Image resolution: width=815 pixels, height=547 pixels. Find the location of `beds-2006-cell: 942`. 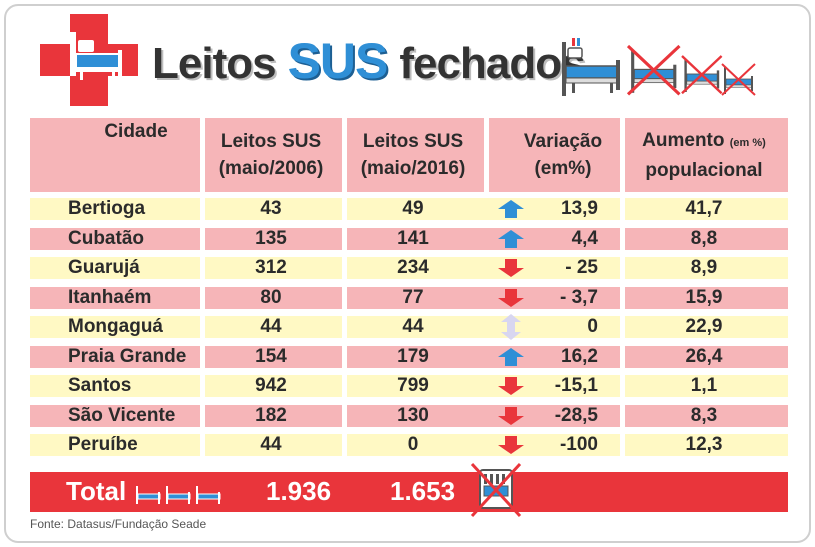

beds-2006-cell: 942 is located at coordinates (271, 385).